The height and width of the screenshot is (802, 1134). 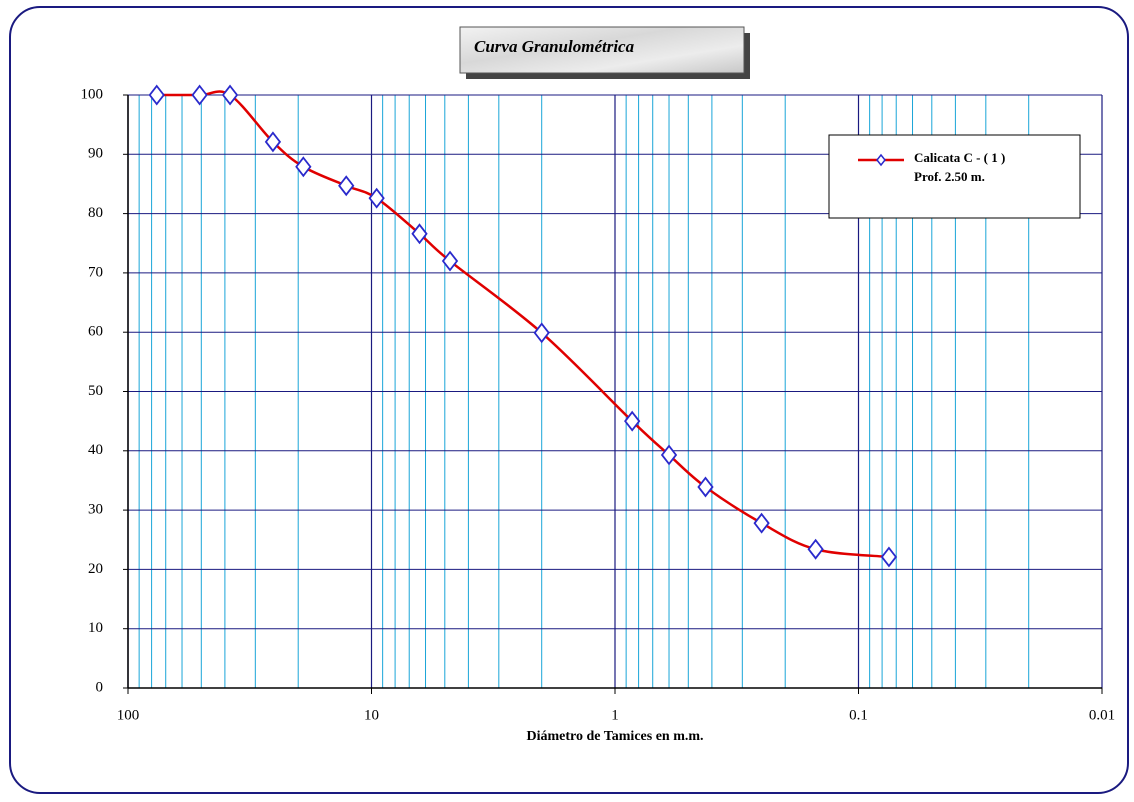 I want to click on y-tick-label: 80, so click(x=95, y=213).